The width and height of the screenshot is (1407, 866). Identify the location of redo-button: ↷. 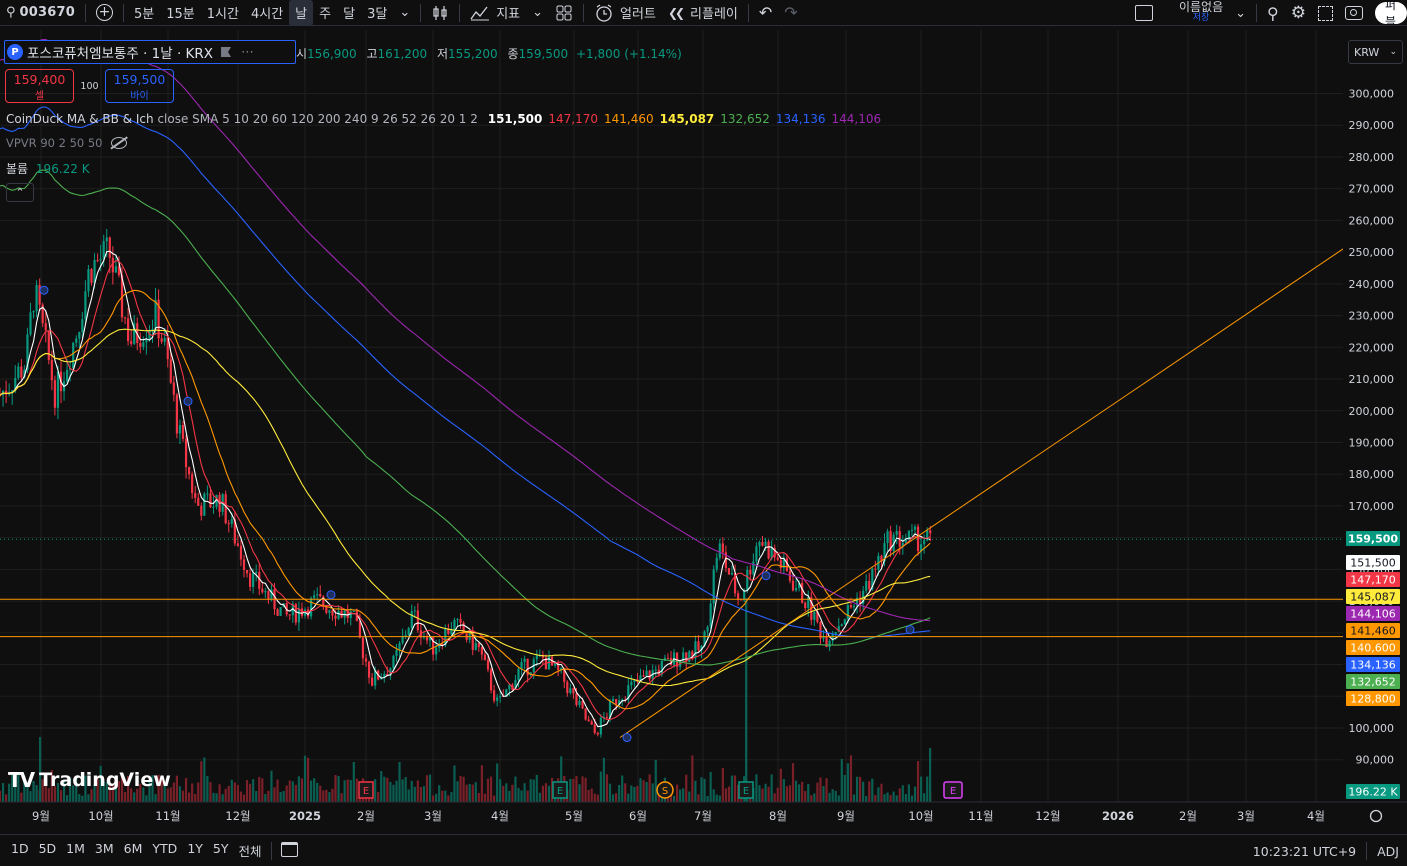
(790, 13).